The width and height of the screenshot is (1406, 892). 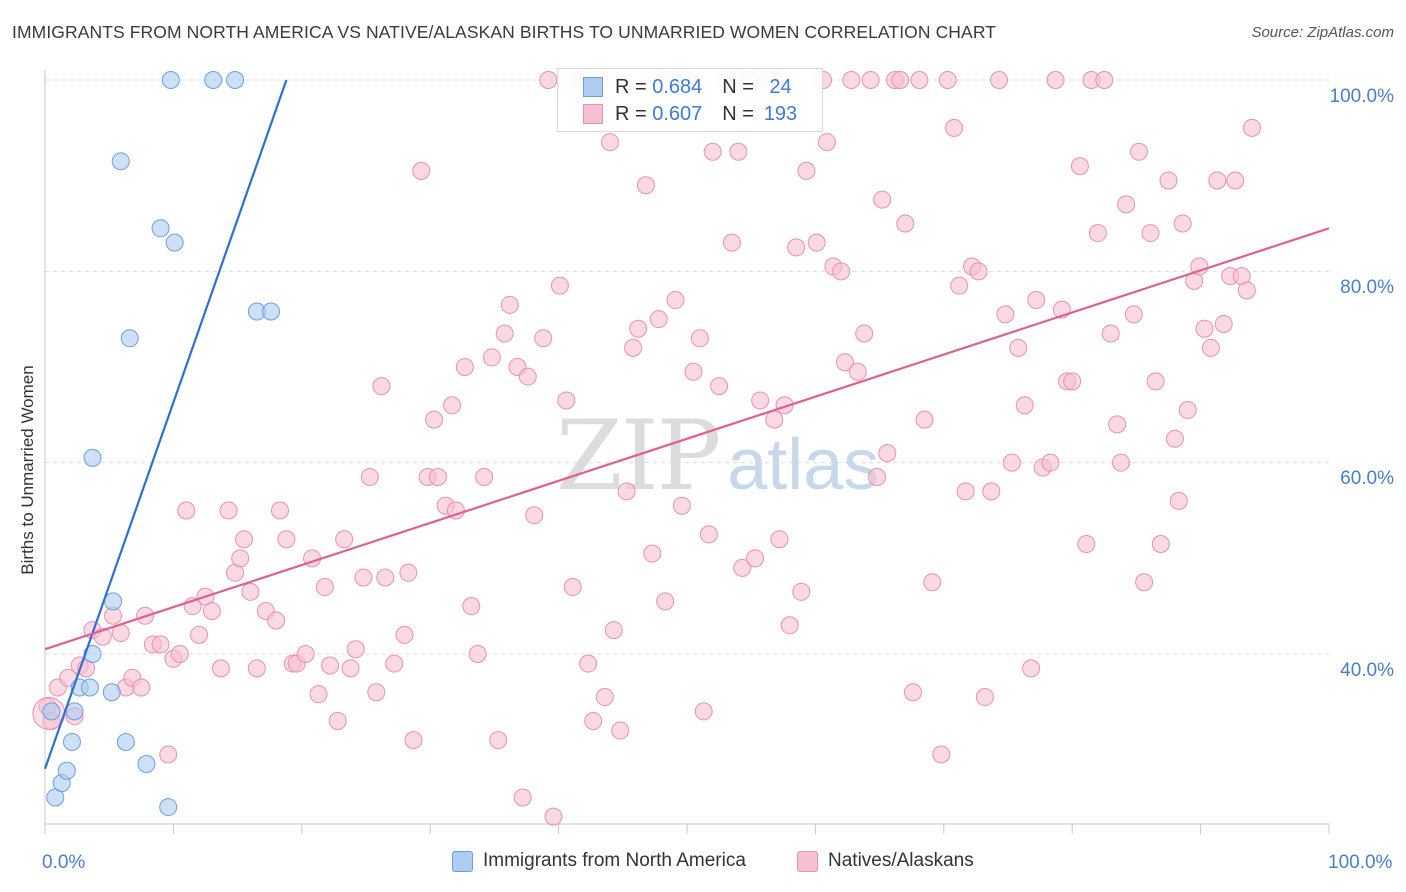 What do you see at coordinates (677, 86) in the screenshot?
I see `stats-r-value-blue: 0.684` at bounding box center [677, 86].